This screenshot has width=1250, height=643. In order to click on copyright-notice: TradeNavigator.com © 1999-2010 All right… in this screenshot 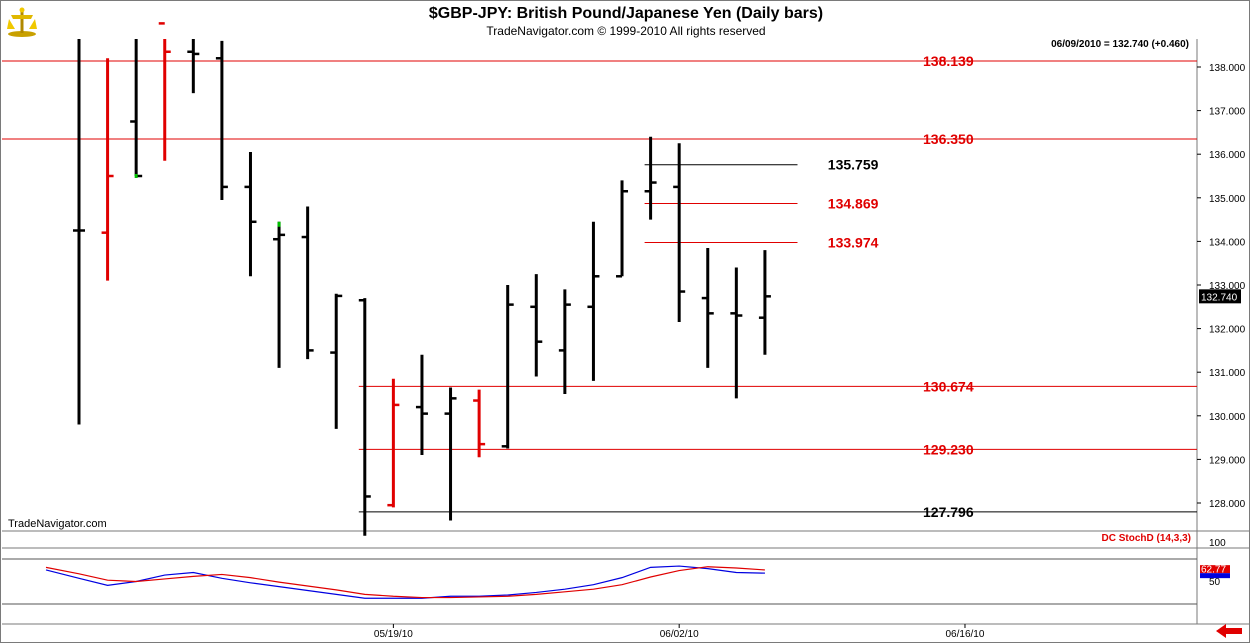, I will do `click(626, 31)`.